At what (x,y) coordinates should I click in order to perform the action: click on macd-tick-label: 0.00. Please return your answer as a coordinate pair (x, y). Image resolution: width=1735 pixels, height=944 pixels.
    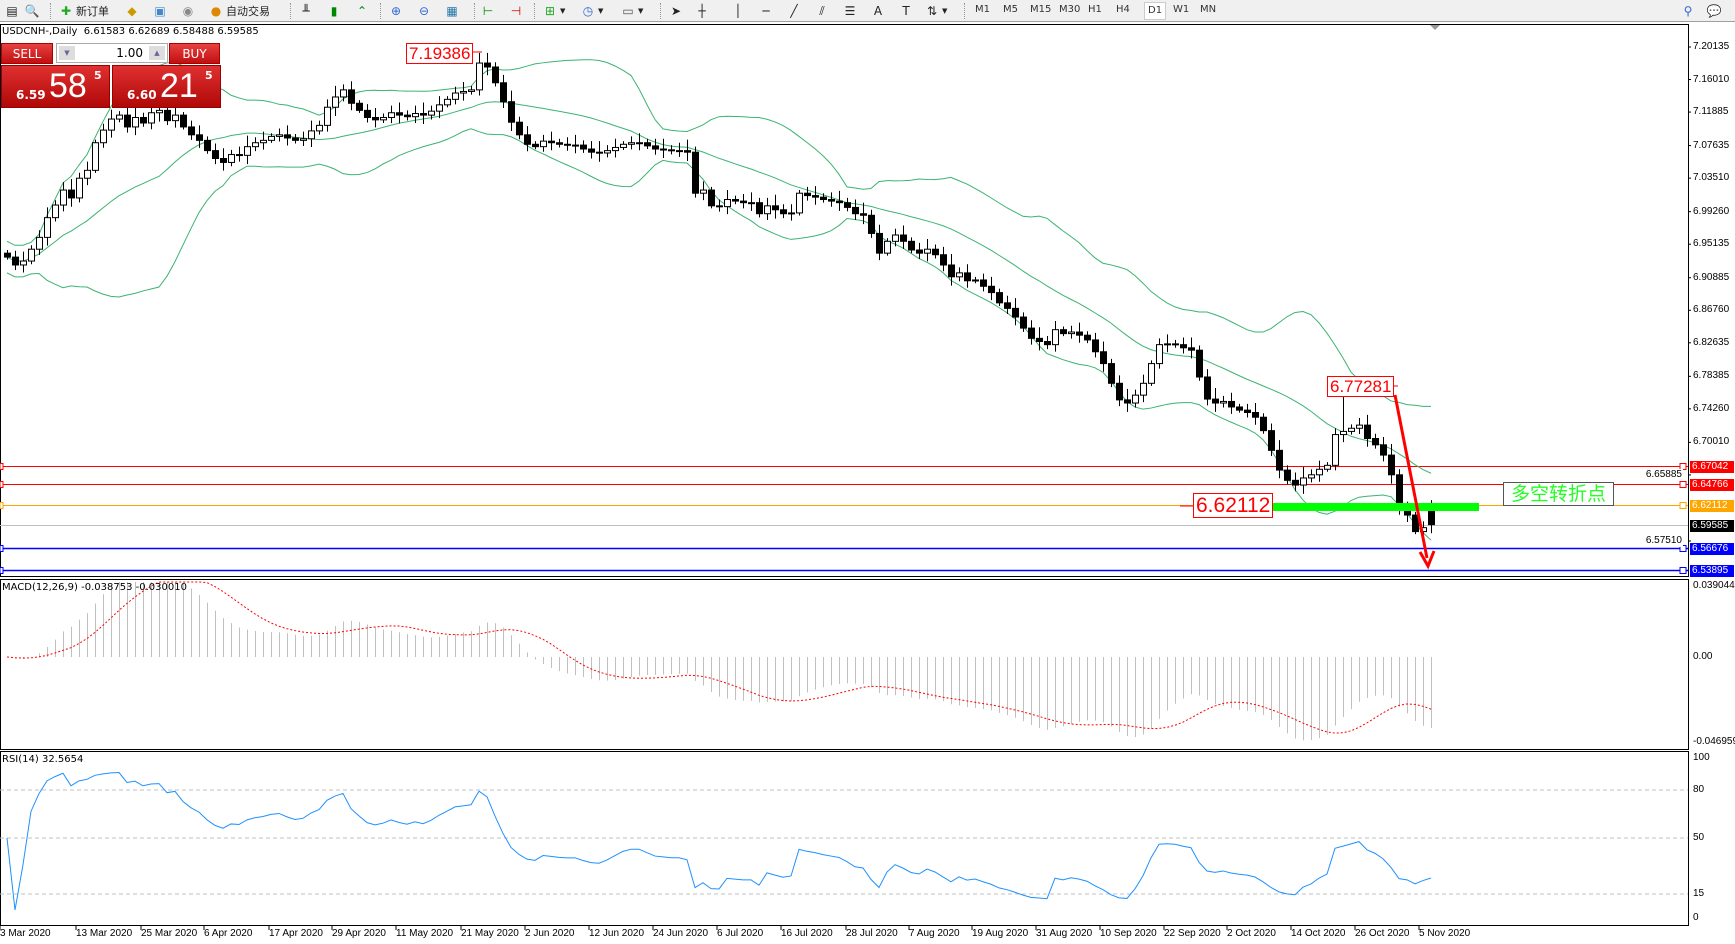
    Looking at the image, I should click on (1703, 656).